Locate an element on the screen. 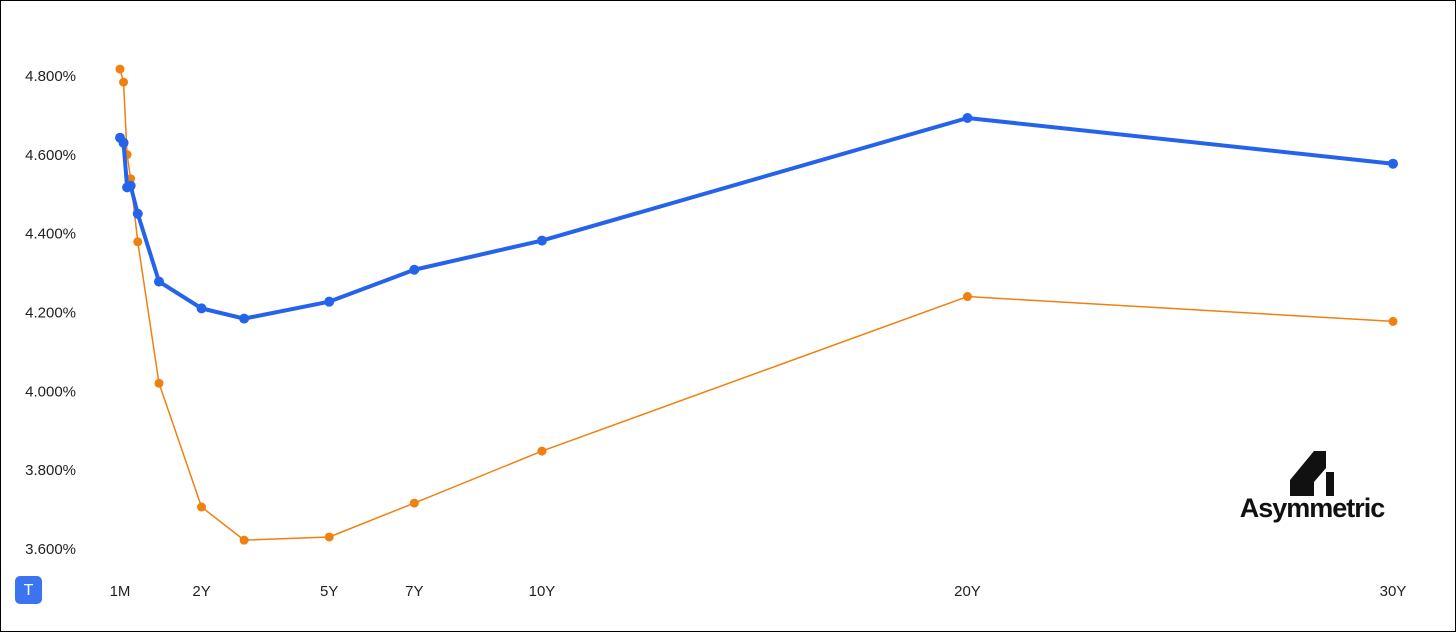  button-bg is located at coordinates (28, 590).